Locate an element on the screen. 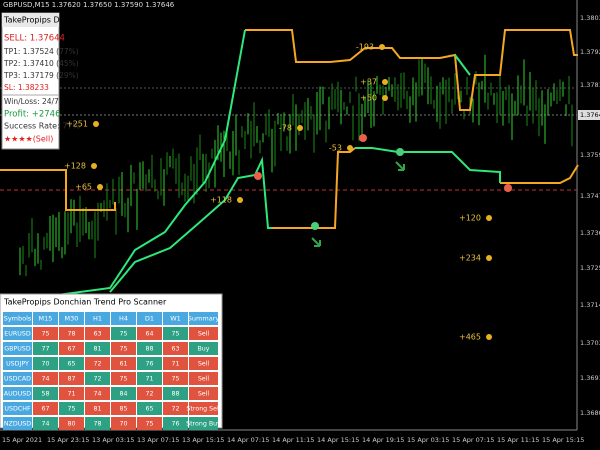 The image size is (600, 450). sl: SL: 1.38233 is located at coordinates (26, 87).